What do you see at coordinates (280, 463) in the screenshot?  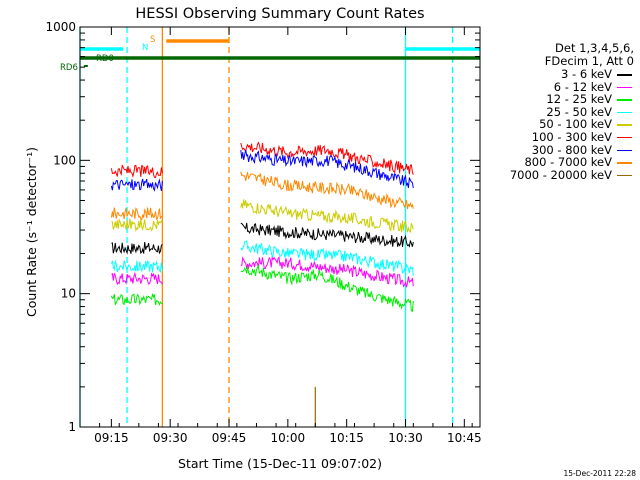 I see `x-axis-label: Start Time (15-Dec-11 09:07:02)` at bounding box center [280, 463].